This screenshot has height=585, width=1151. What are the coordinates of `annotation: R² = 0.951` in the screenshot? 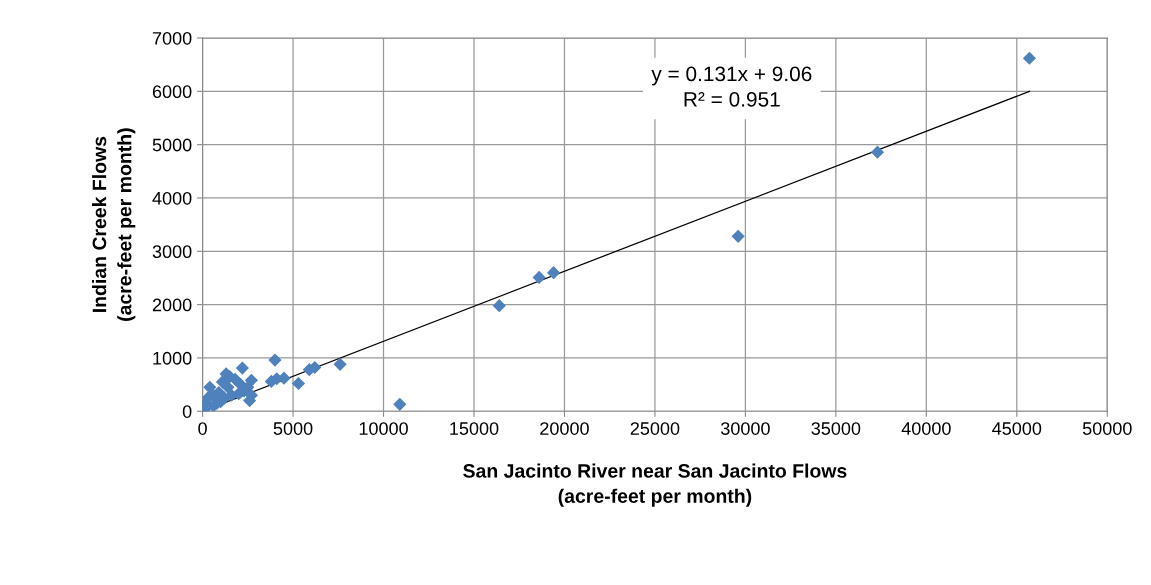 It's located at (732, 99).